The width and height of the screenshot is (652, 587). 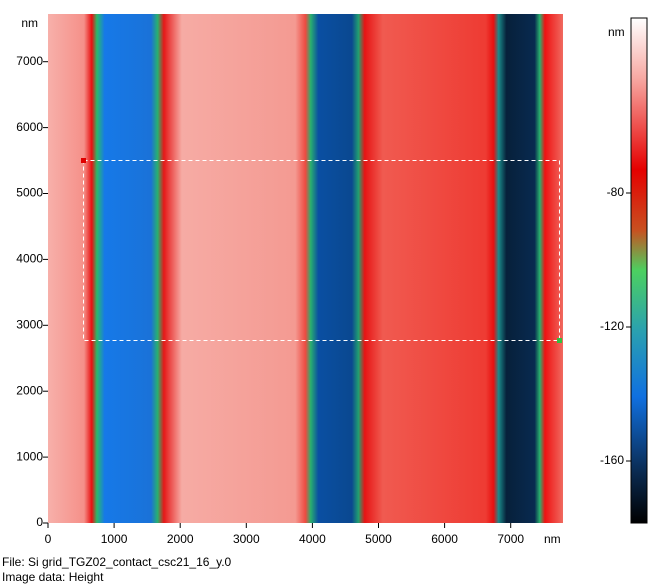 What do you see at coordinates (312, 539) in the screenshot?
I see `x-tick-label: 4000` at bounding box center [312, 539].